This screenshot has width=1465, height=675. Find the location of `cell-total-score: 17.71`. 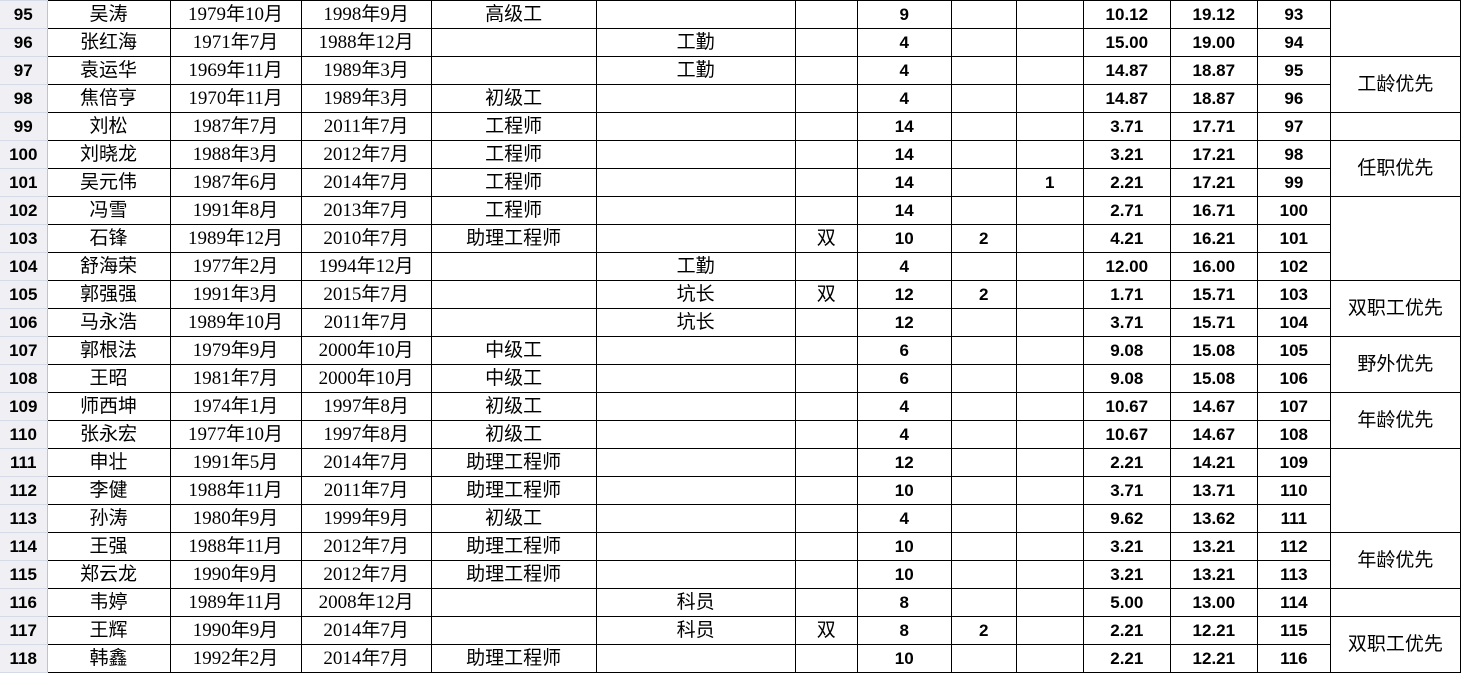

cell-total-score: 17.71 is located at coordinates (1213, 126).